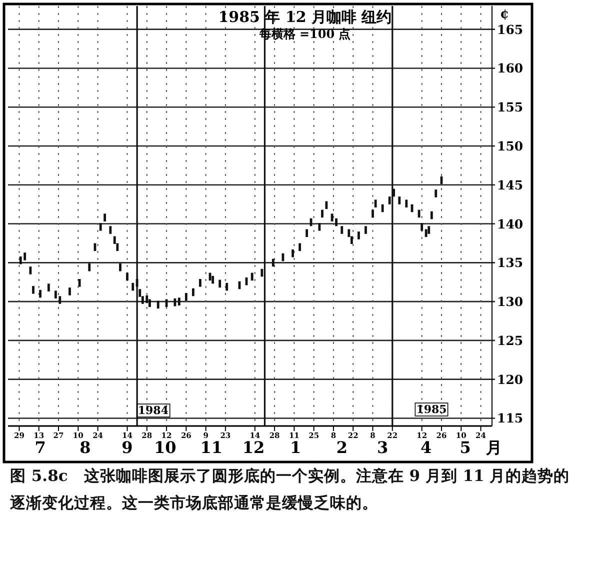 Image resolution: width=593 pixels, height=588 pixels. What do you see at coordinates (510, 224) in the screenshot?
I see `y-tick-label: 140` at bounding box center [510, 224].